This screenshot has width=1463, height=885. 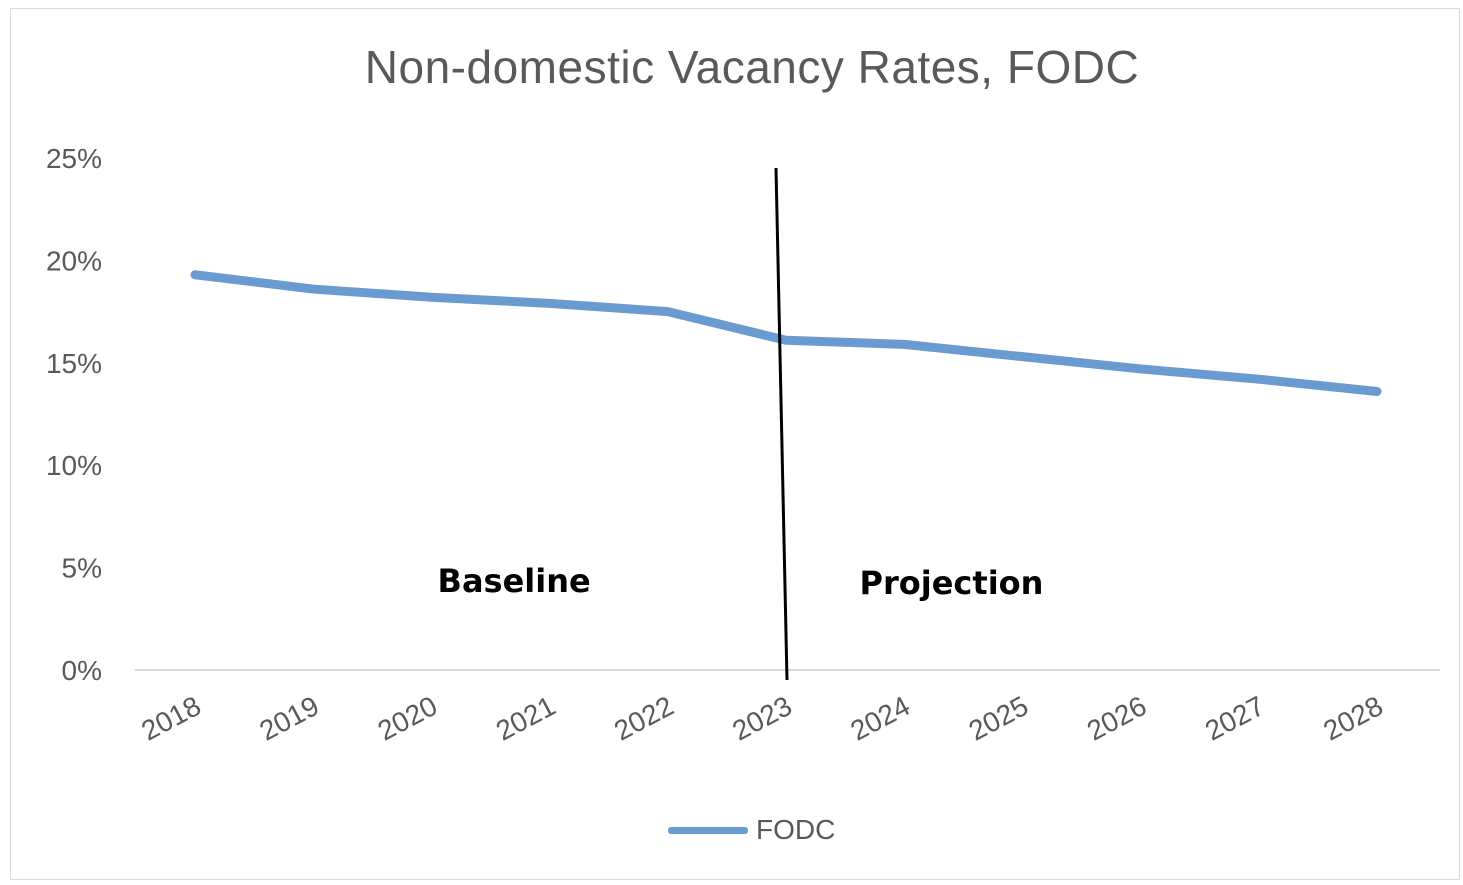 What do you see at coordinates (74, 260) in the screenshot?
I see `y-tick-label: 20%` at bounding box center [74, 260].